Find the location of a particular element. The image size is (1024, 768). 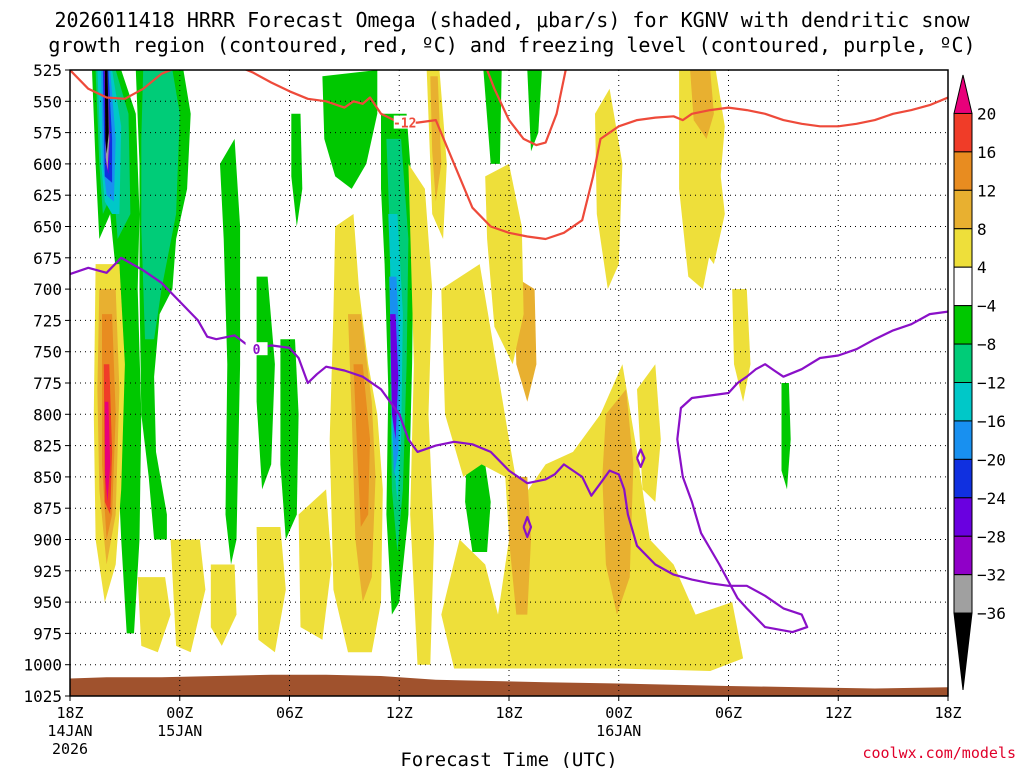

dgz-contour-line is located at coordinates (526, 108).